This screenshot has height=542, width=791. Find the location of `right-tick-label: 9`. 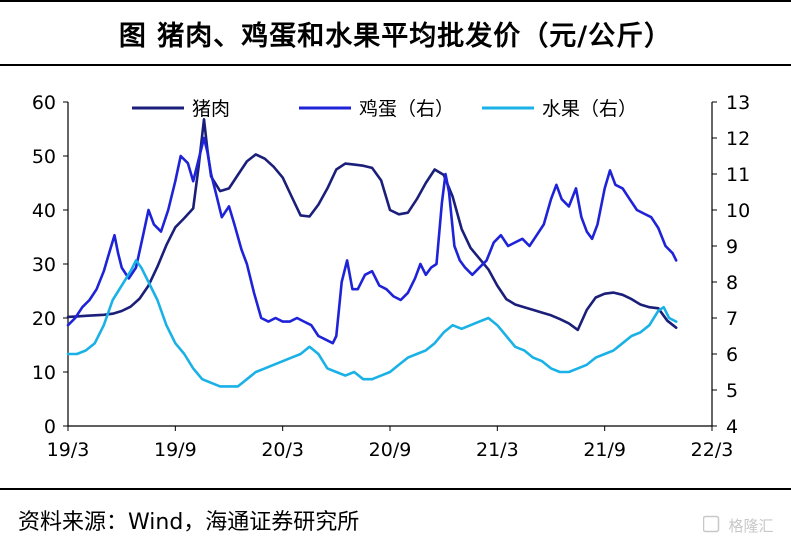

right-tick-label: 9 is located at coordinates (732, 247).